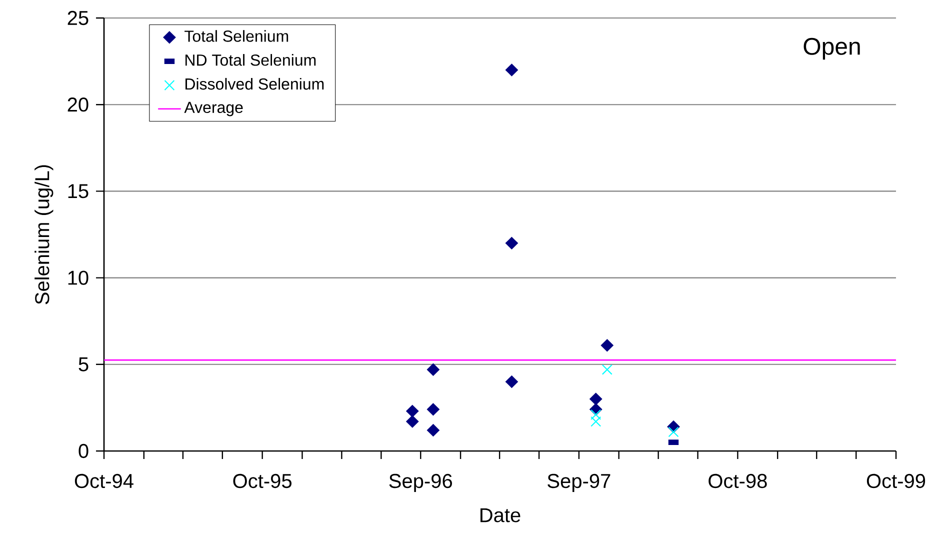 The height and width of the screenshot is (554, 943). I want to click on annotation: Open, so click(832, 49).